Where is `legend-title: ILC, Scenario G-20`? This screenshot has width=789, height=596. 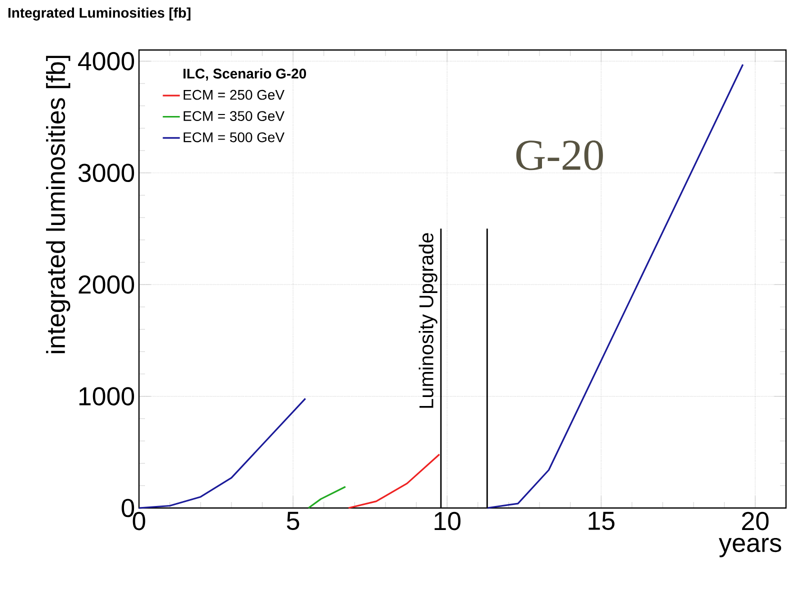 legend-title: ILC, Scenario G-20 is located at coordinates (245, 74).